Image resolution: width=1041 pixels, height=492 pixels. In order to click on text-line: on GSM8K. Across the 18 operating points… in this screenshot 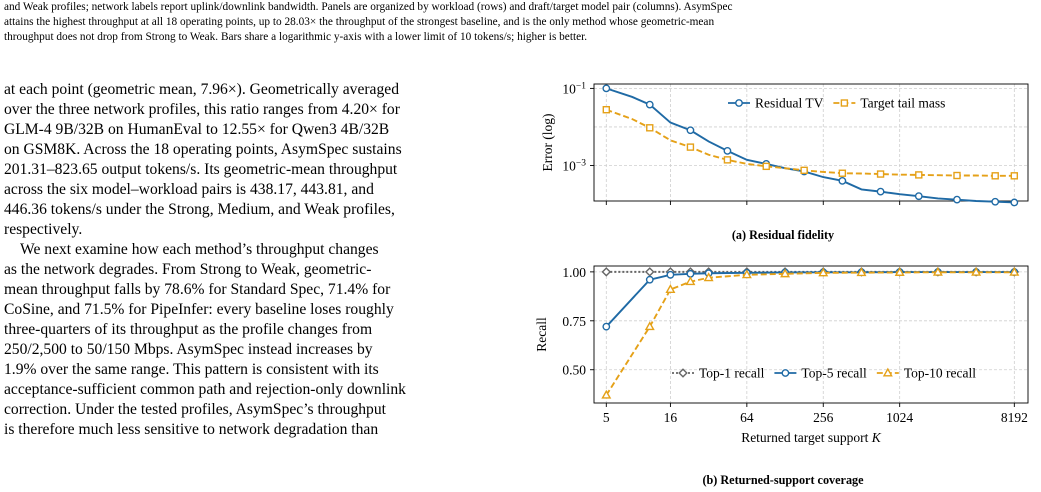, I will do `click(203, 149)`.